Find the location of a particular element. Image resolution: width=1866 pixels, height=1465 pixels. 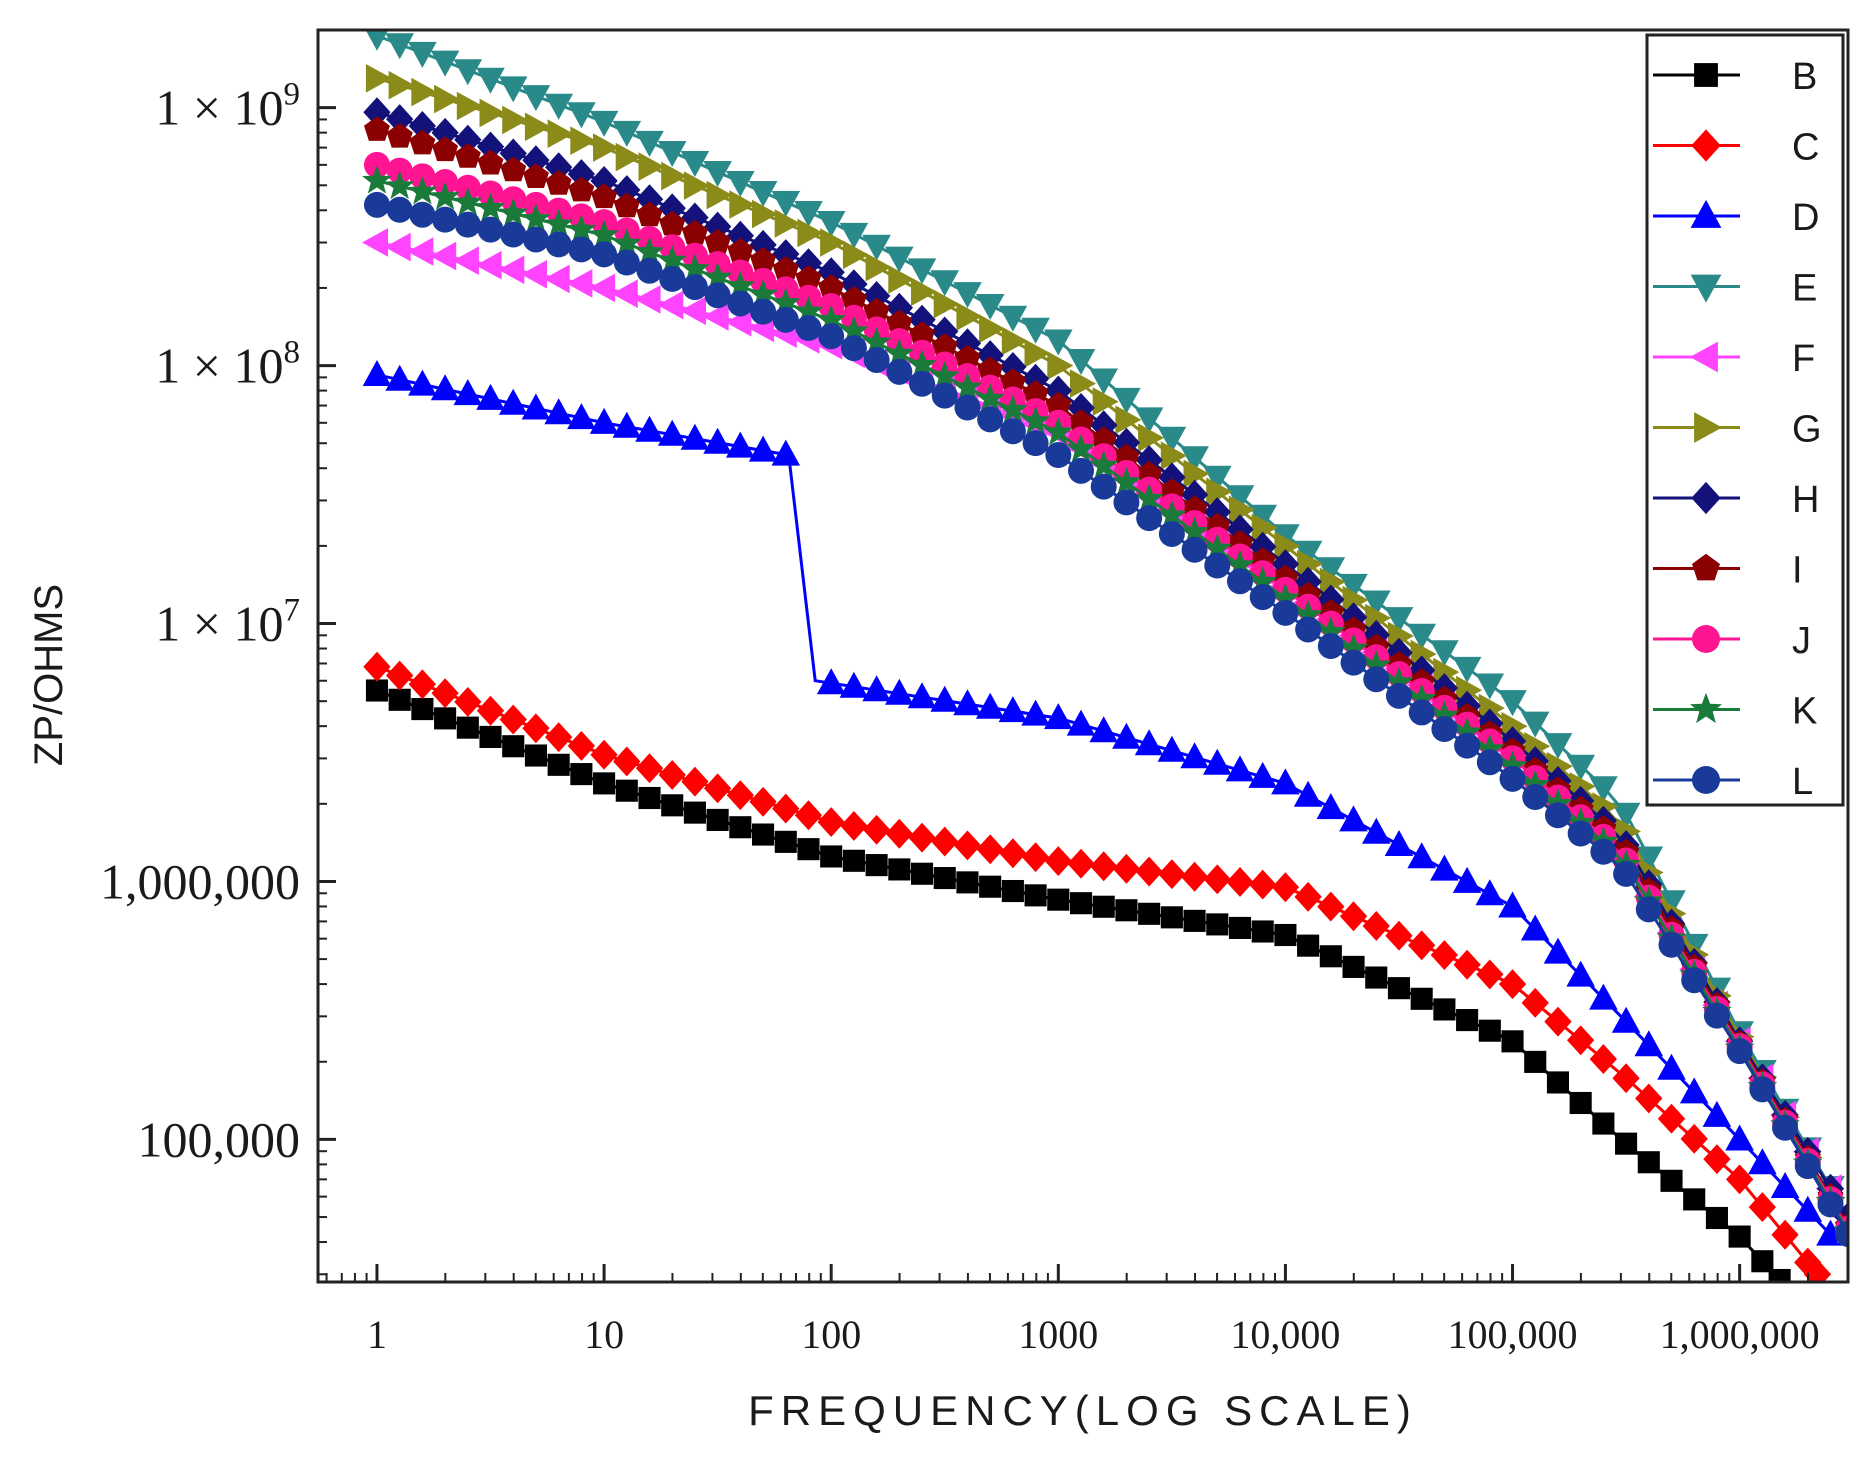

x-axis-title: FREQUENCY(LOG SCALE) is located at coordinates (1083, 1410).